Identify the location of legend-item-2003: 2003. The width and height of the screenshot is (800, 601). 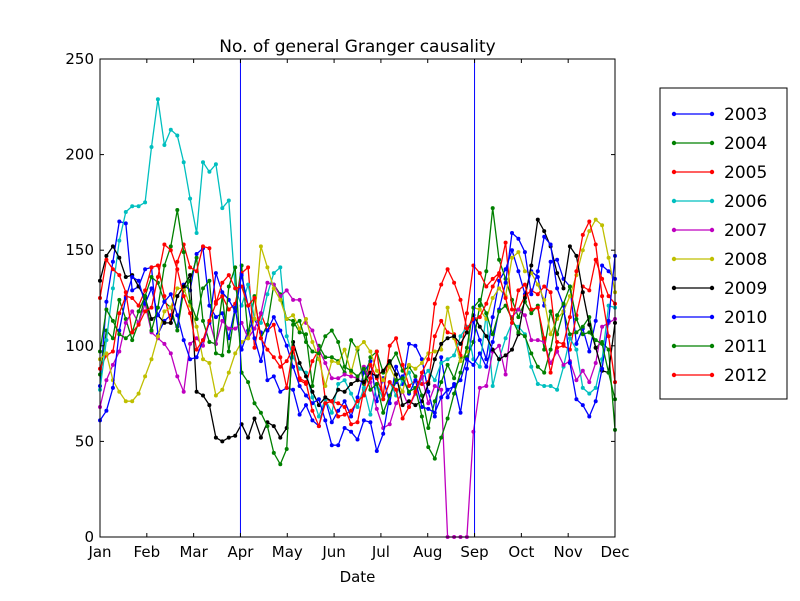
(719, 115).